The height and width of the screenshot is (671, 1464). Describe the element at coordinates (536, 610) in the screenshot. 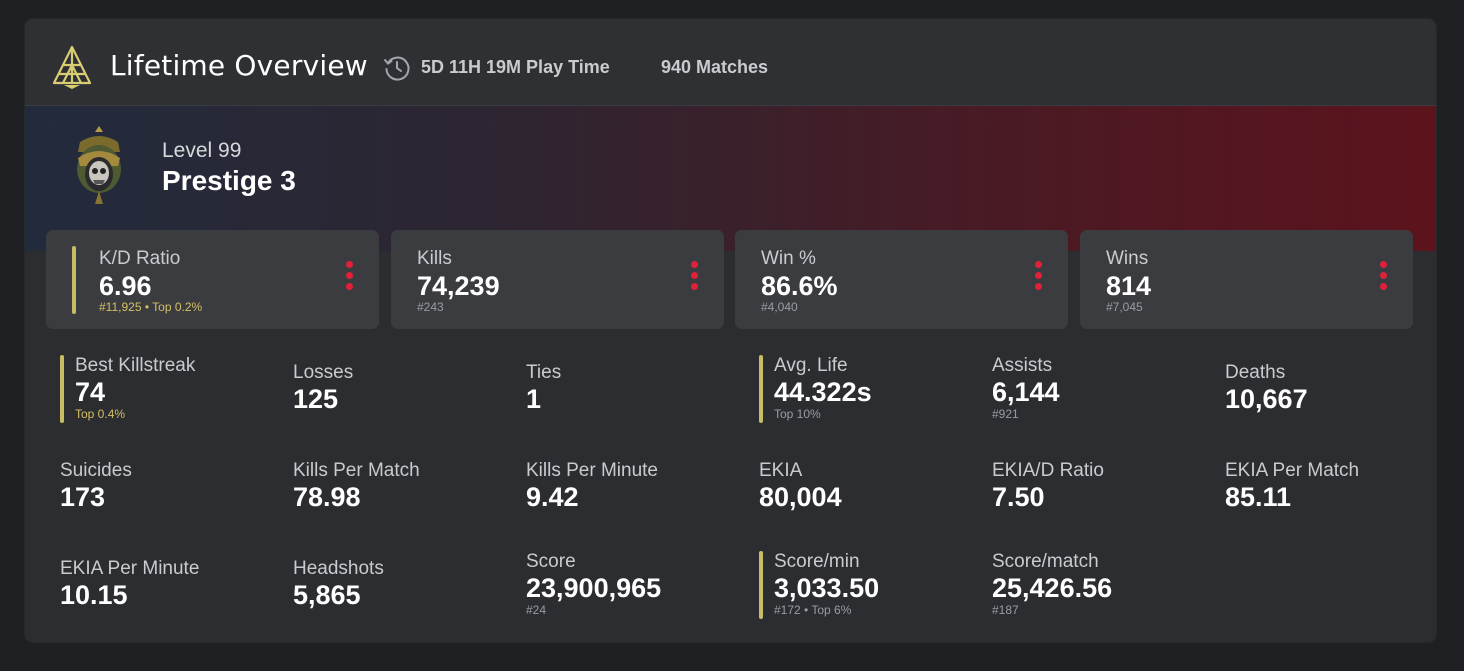

I see `stat-rank: #24` at that location.